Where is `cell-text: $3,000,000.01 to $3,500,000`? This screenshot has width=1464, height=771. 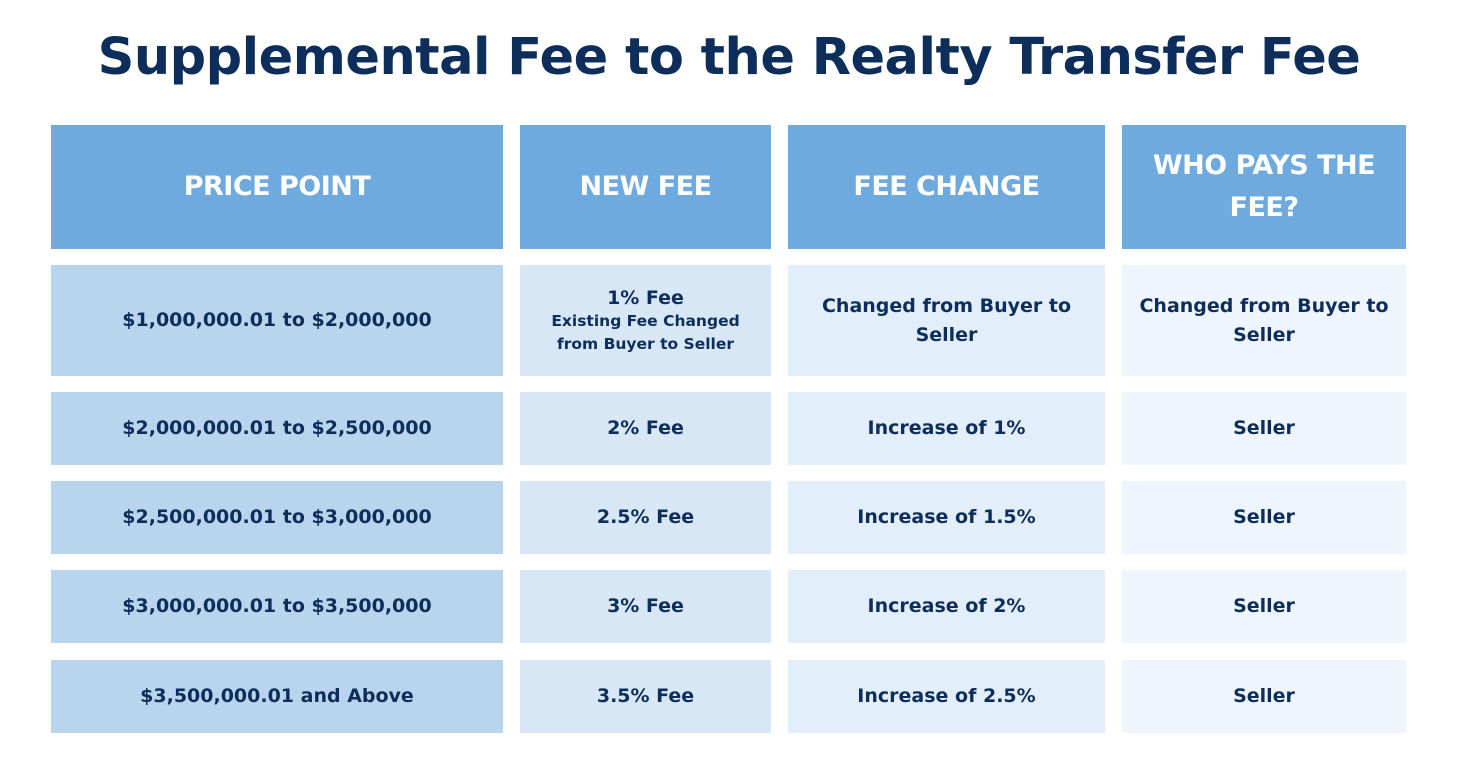
cell-text: $3,000,000.01 to $3,500,000 is located at coordinates (277, 606).